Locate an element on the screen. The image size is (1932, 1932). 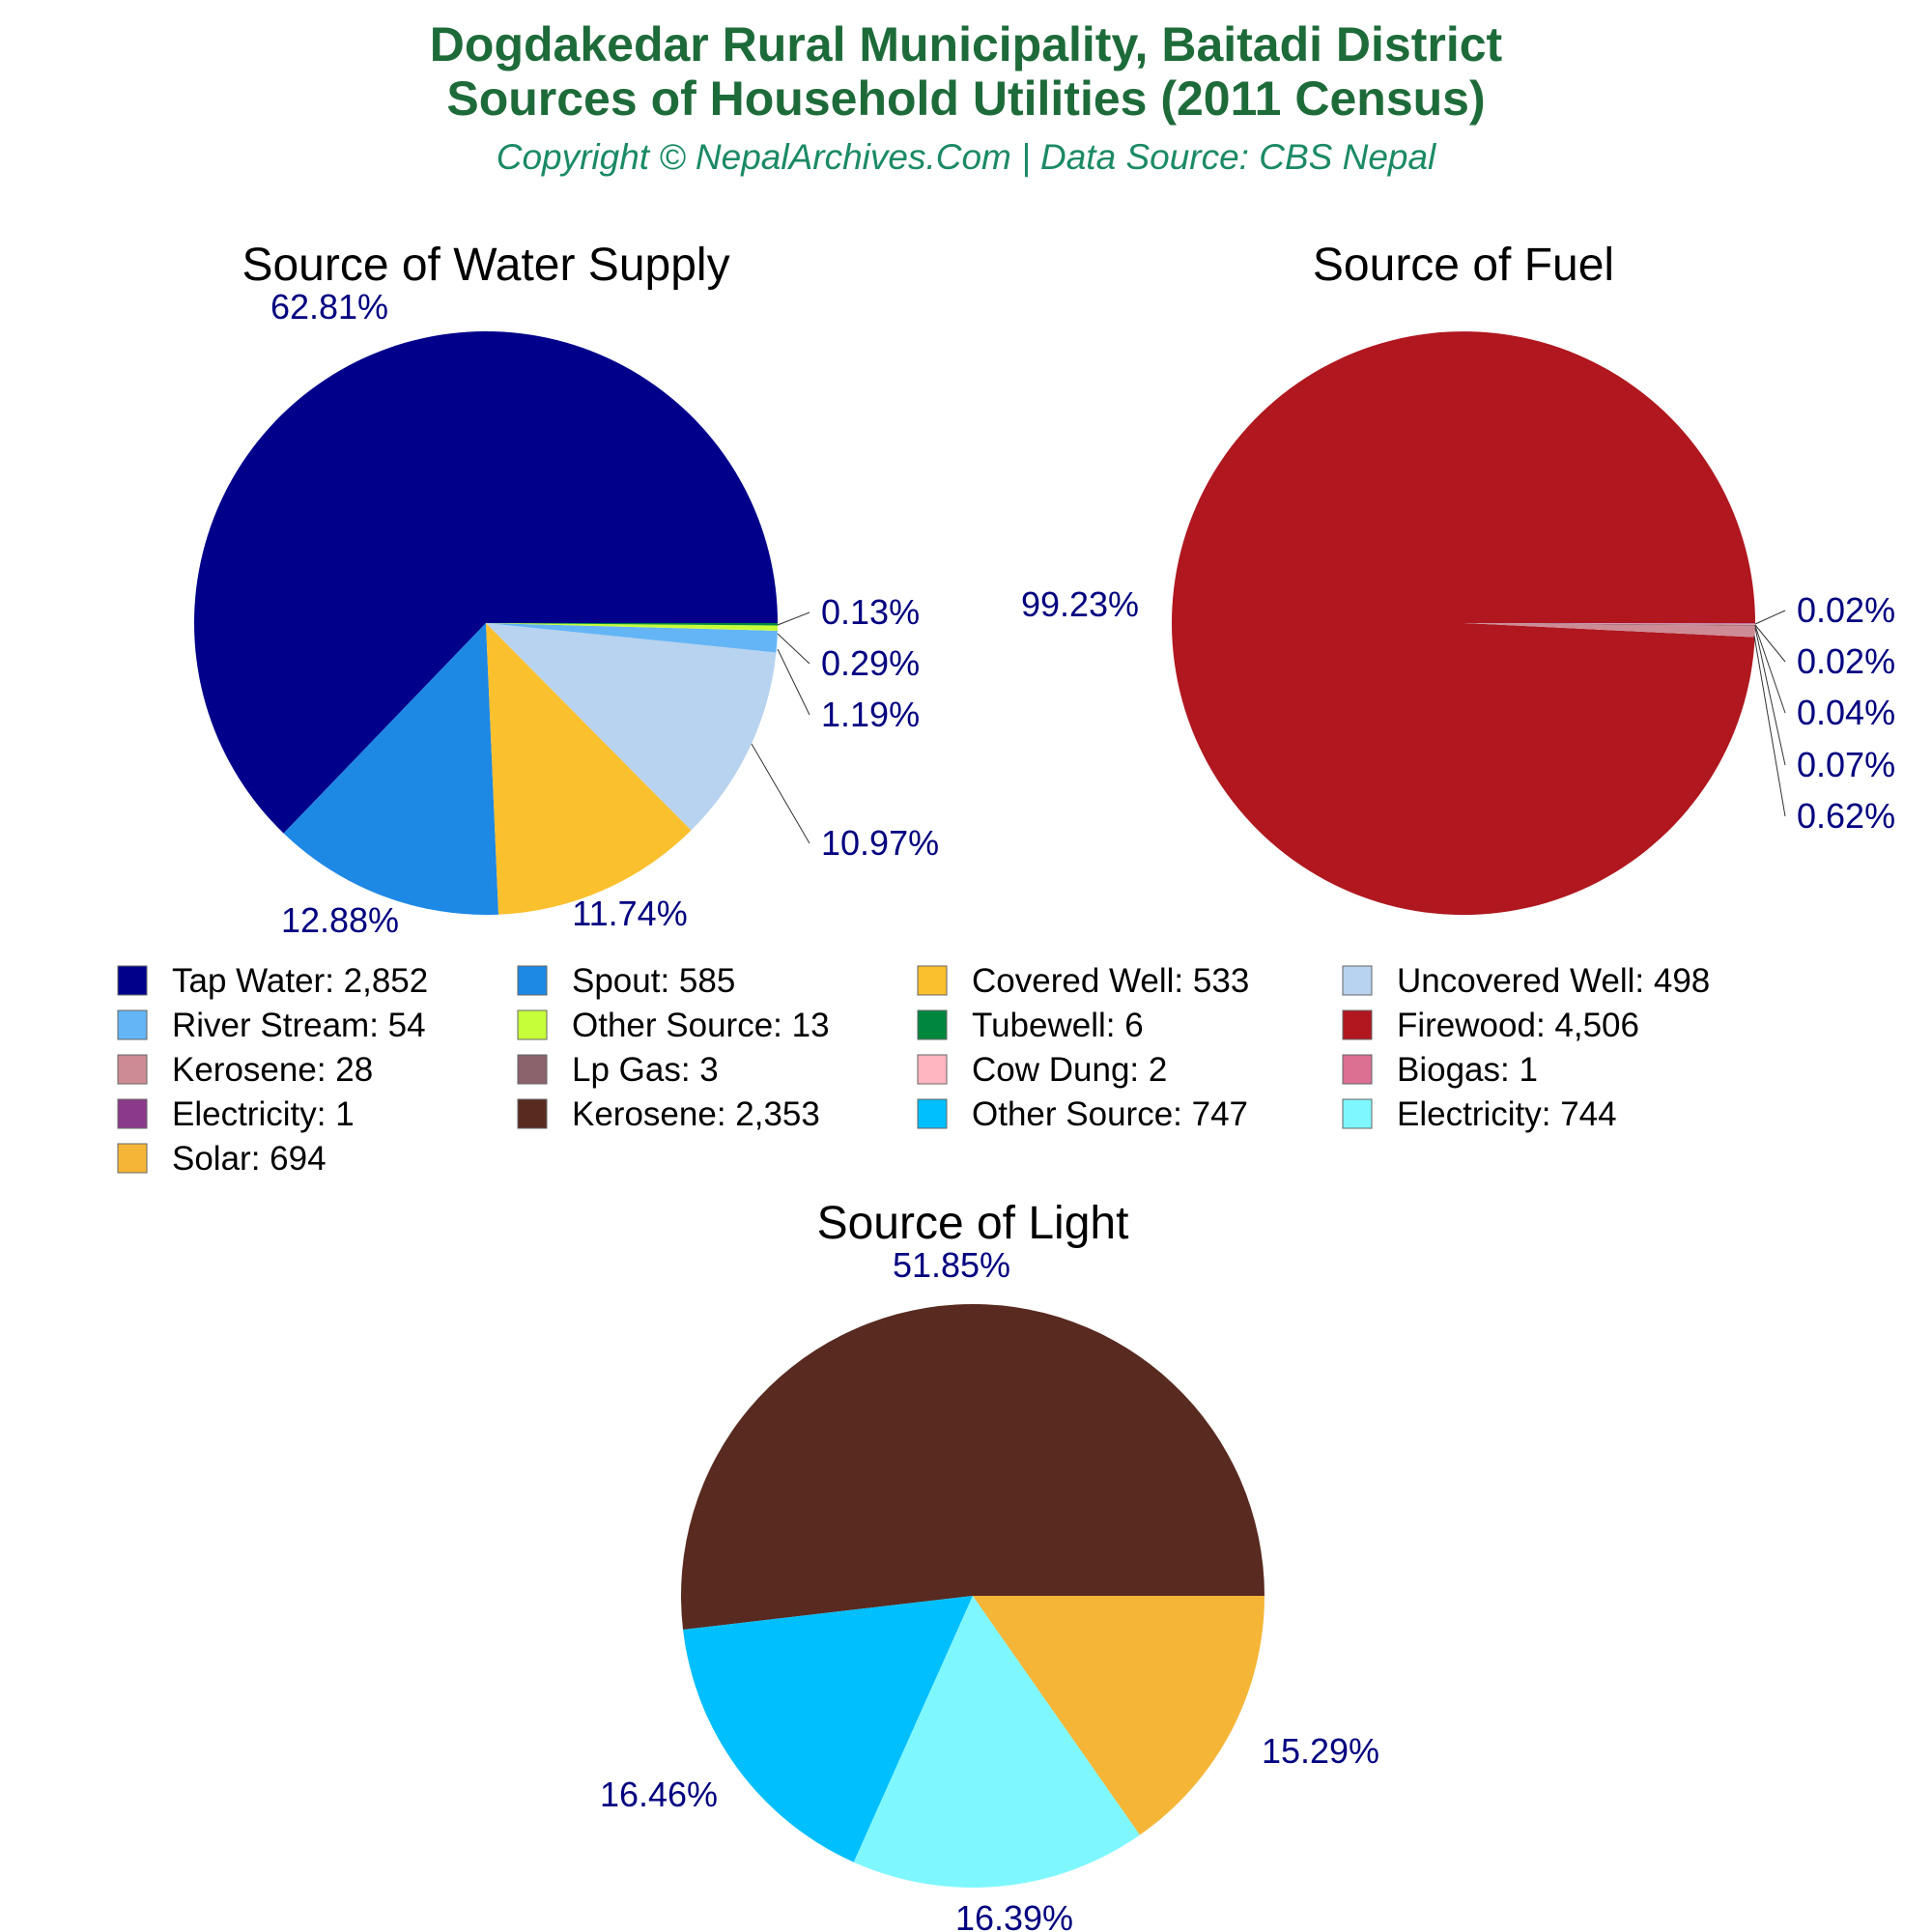
legend-label-firewood-4-506: Firewood: 4,506 is located at coordinates (1518, 1025).